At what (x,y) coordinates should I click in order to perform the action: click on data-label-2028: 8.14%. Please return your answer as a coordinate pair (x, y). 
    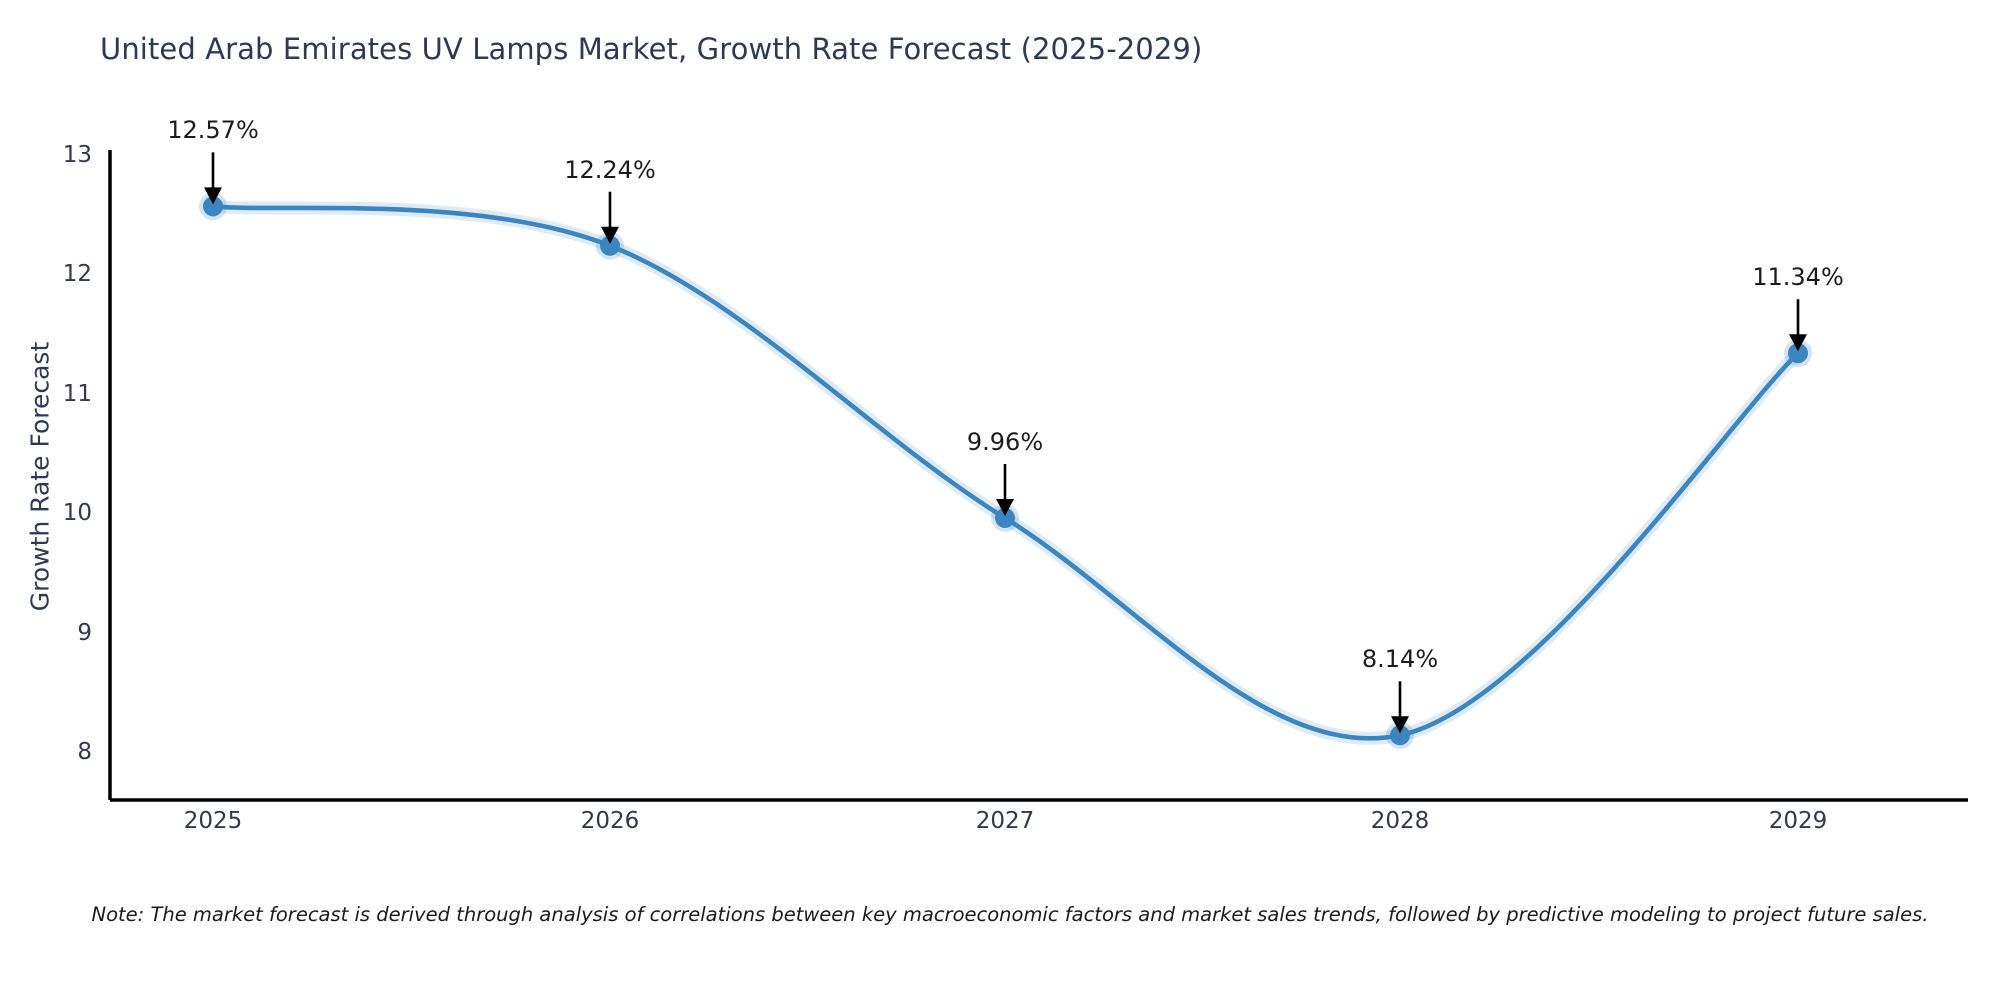
    Looking at the image, I should click on (1400, 659).